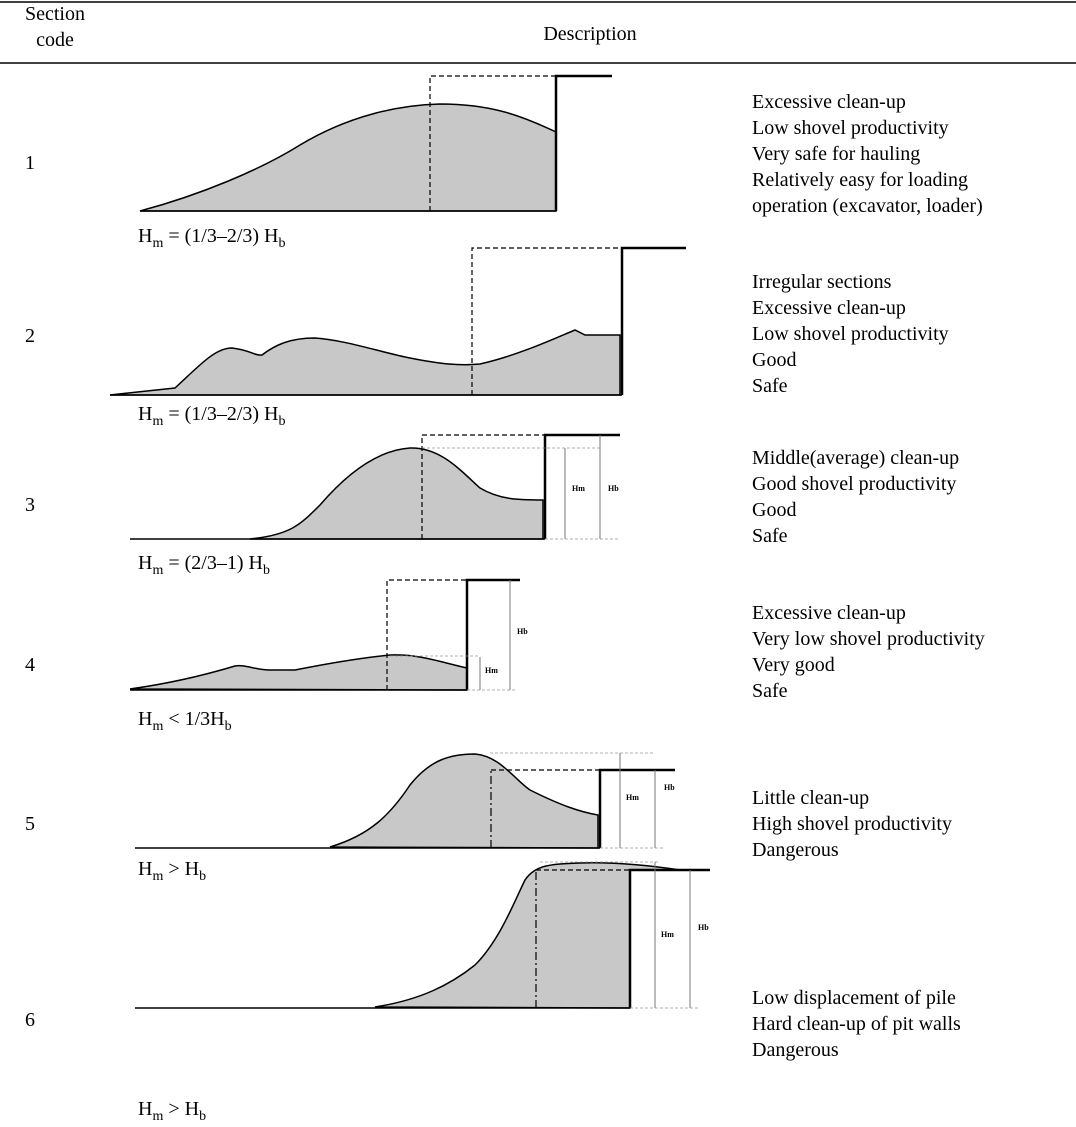 Image resolution: width=1076 pixels, height=1127 pixels. I want to click on section-code: 6, so click(30, 1020).